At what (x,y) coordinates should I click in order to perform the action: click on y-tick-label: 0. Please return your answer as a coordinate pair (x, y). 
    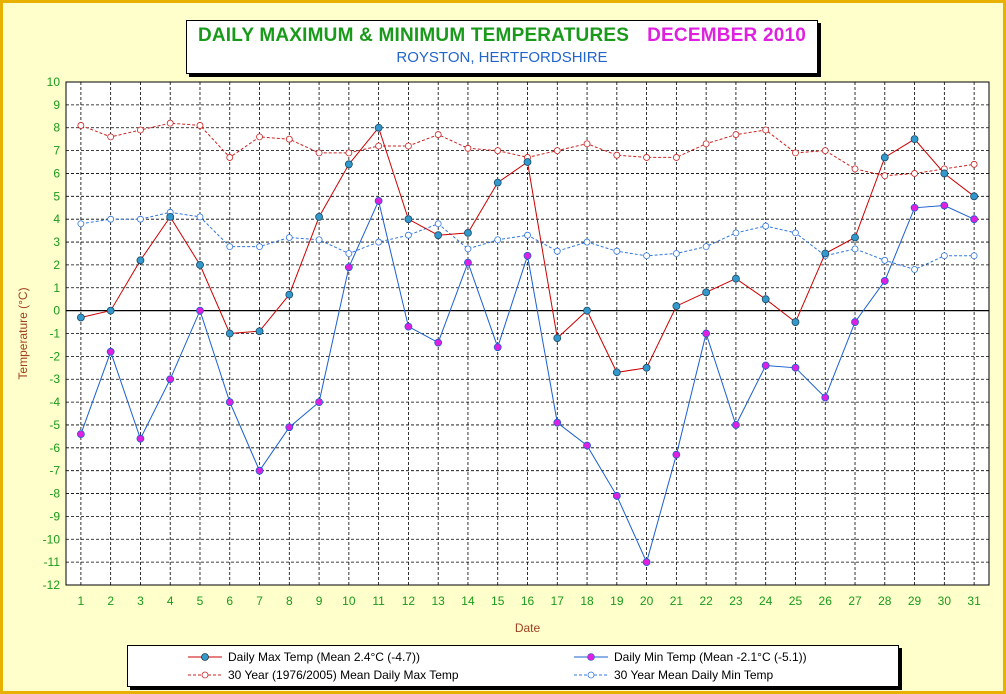
    Looking at the image, I should click on (56, 311).